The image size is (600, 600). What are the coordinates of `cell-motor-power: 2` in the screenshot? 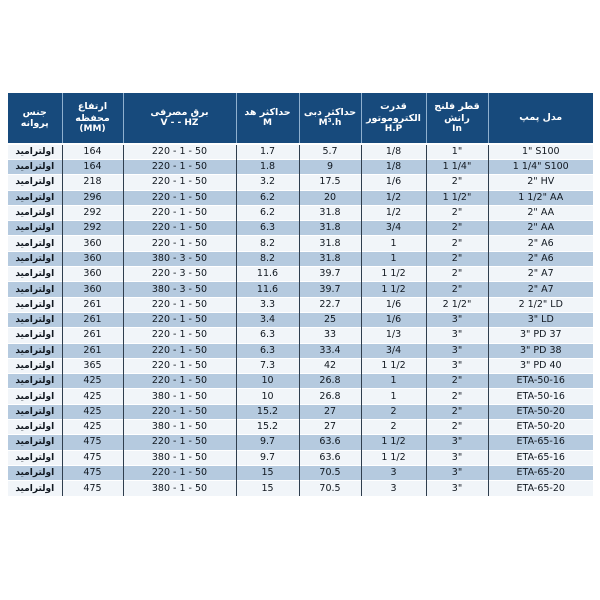 It's located at (393, 427).